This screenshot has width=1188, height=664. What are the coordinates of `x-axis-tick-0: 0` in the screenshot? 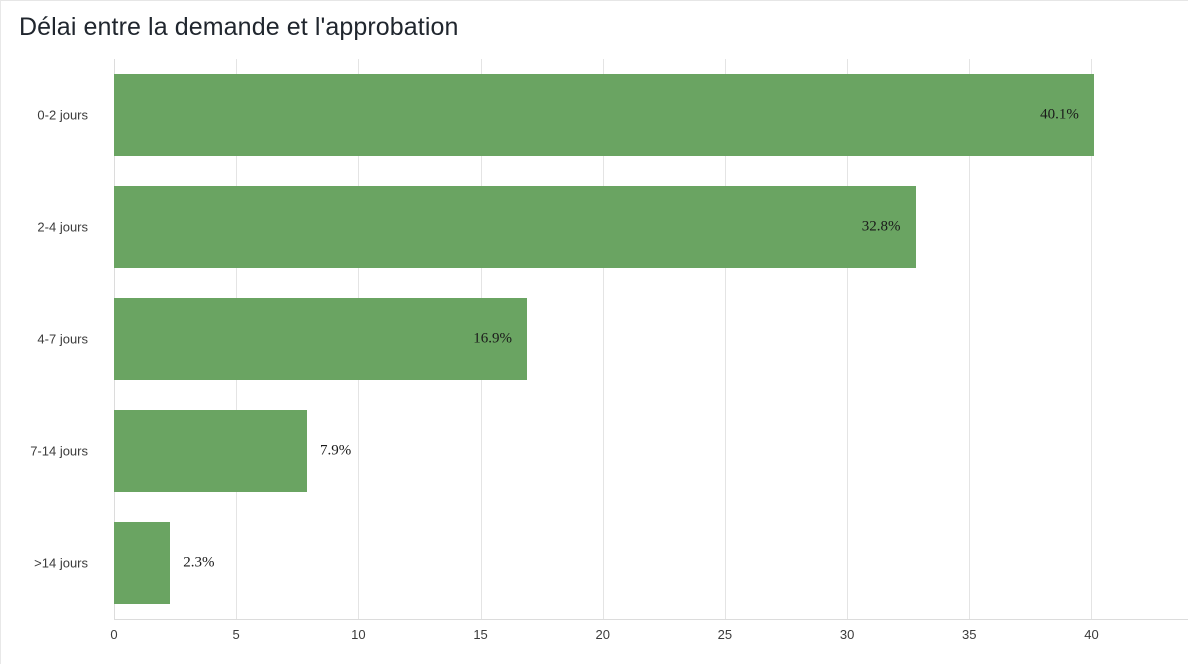 It's located at (114, 634).